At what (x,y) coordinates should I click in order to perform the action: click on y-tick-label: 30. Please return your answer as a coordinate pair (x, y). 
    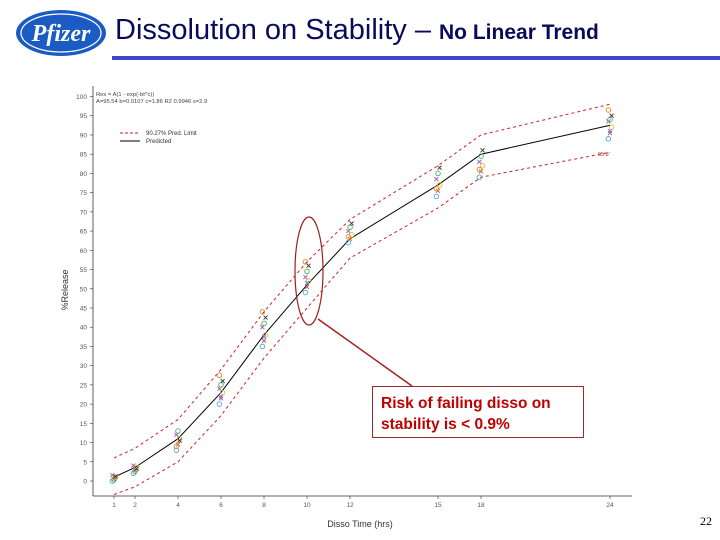
    Looking at the image, I should click on (84, 366).